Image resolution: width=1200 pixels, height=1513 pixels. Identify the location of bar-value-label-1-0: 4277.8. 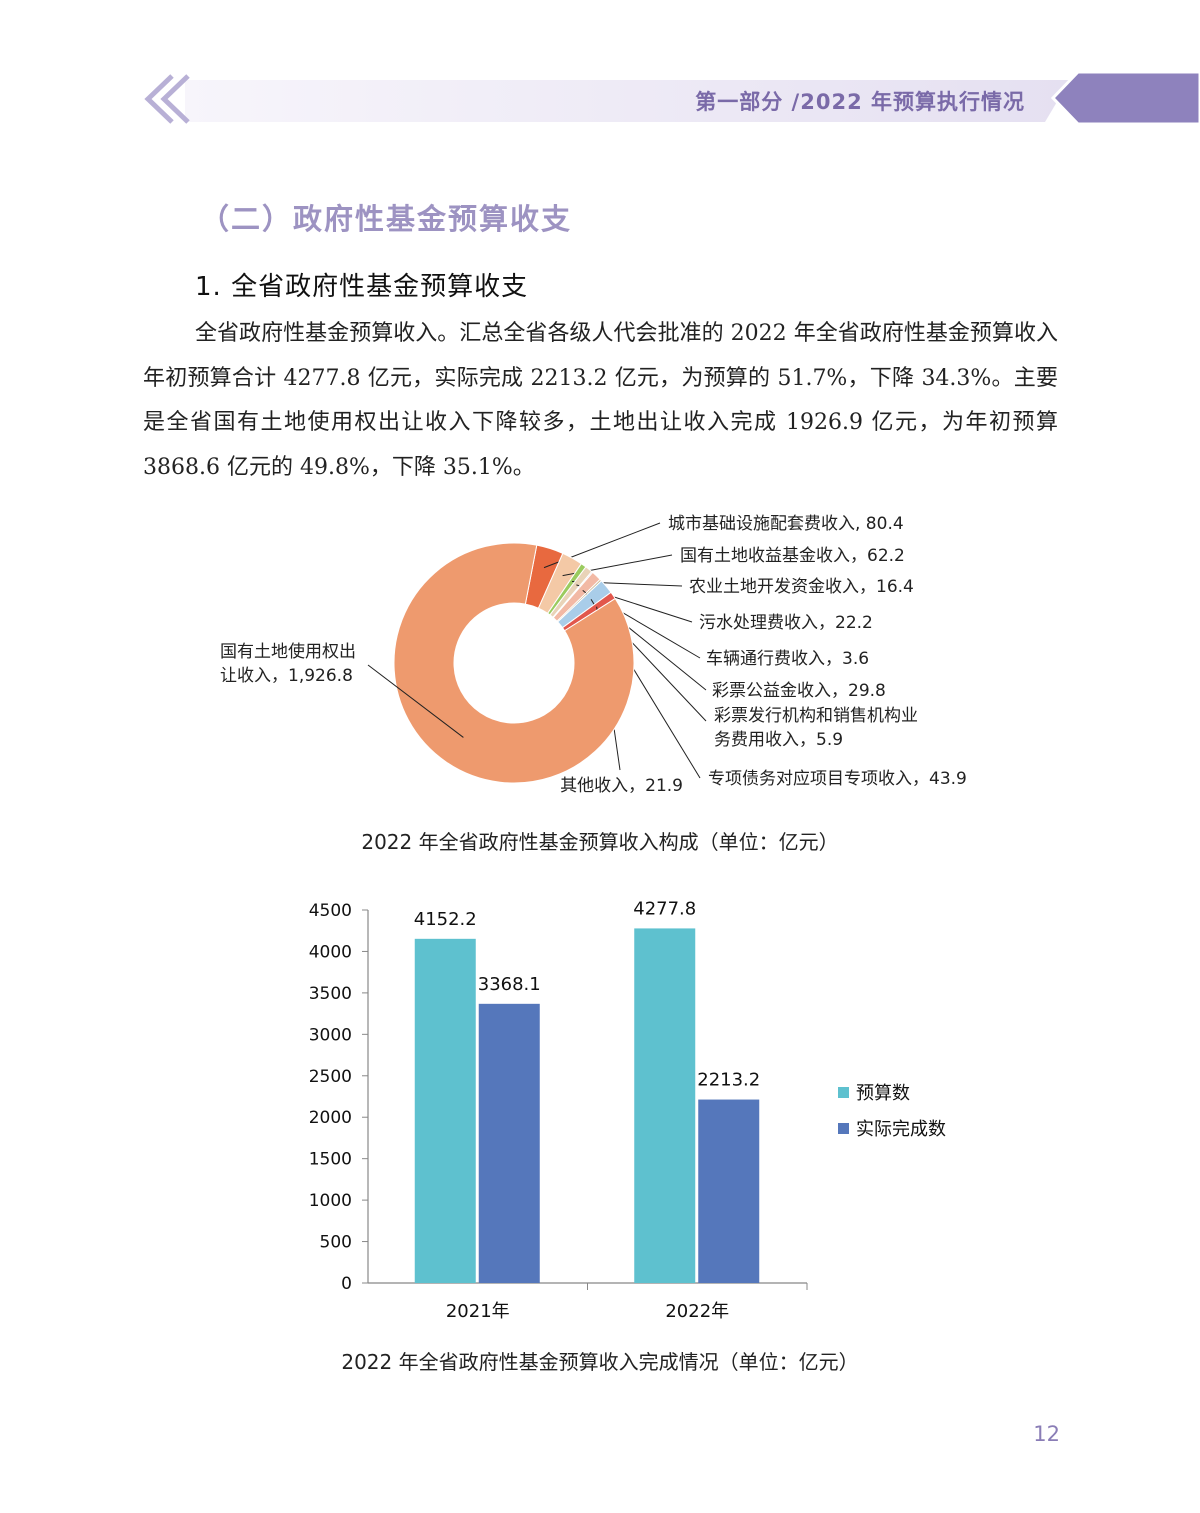
(664, 908).